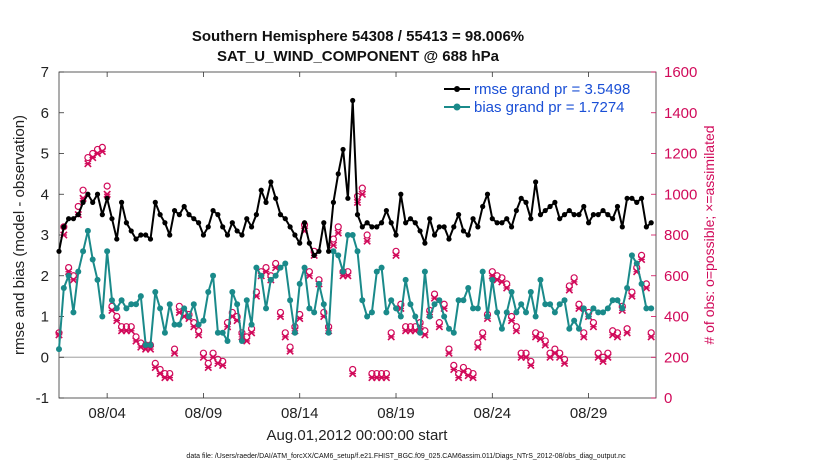 The width and height of the screenshot is (830, 470). I want to click on right-y-tick-label: 600, so click(676, 276).